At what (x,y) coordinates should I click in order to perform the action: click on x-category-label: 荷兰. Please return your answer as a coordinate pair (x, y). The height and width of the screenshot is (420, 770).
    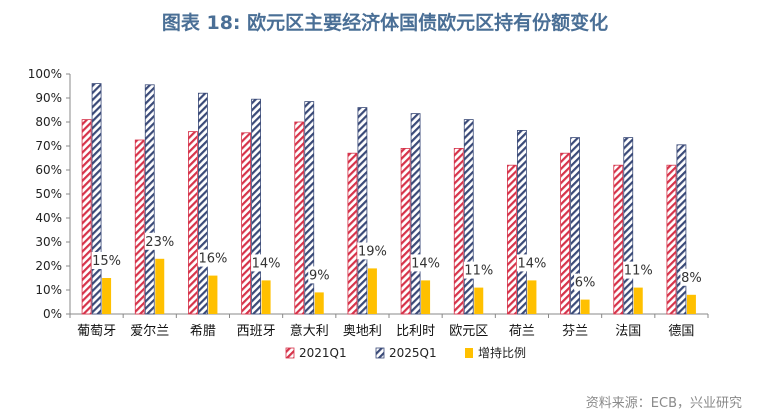
    Looking at the image, I should click on (522, 331).